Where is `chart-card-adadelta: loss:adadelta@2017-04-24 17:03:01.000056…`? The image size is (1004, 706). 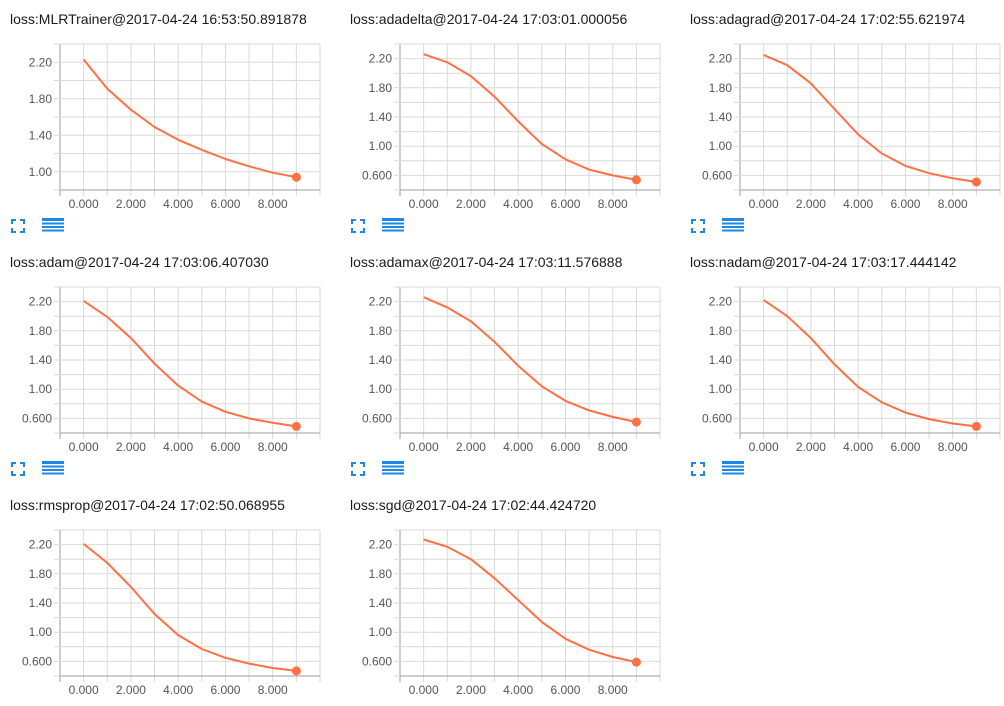 chart-card-adadelta: loss:adadelta@2017-04-24 17:03:01.000056… is located at coordinates (505, 121).